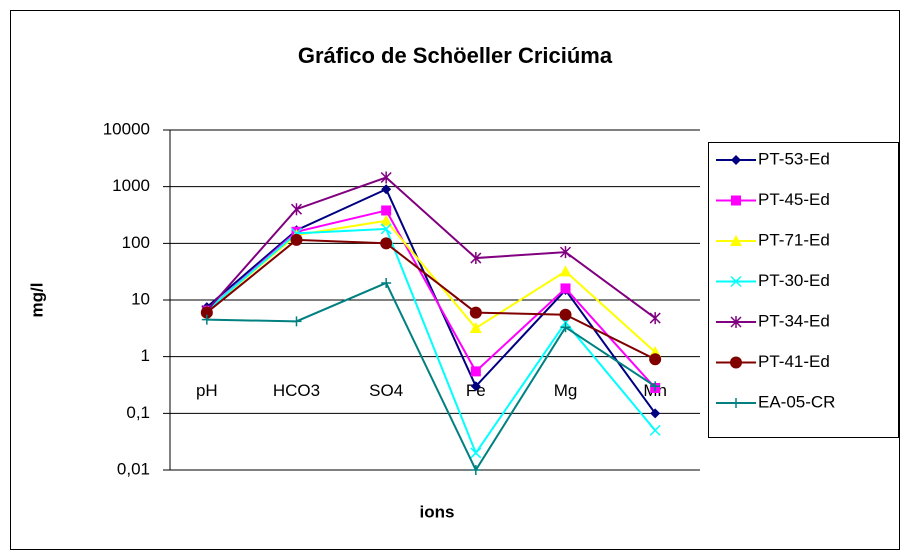  I want to click on x-tick-label: HCO3, so click(296, 390).